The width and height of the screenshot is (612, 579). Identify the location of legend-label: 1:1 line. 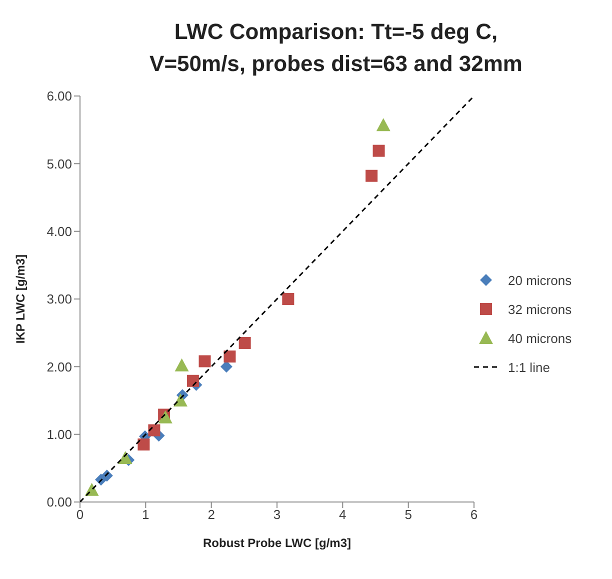
(529, 367).